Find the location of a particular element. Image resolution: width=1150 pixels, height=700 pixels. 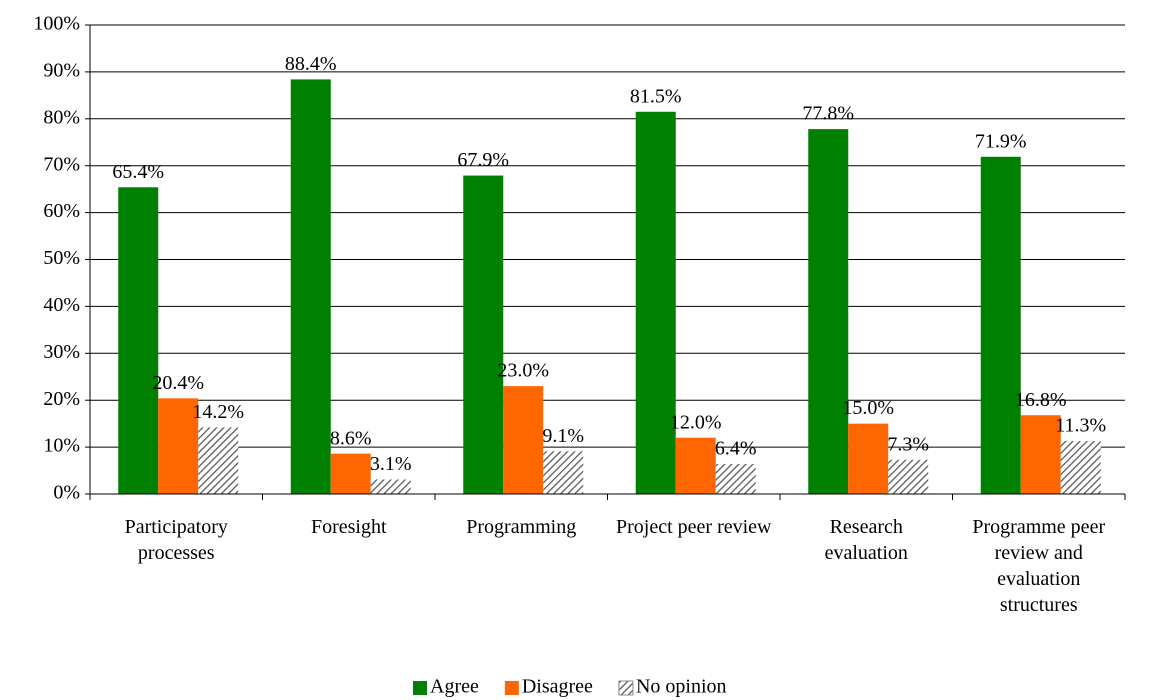

data-label: 67.9% is located at coordinates (483, 160).